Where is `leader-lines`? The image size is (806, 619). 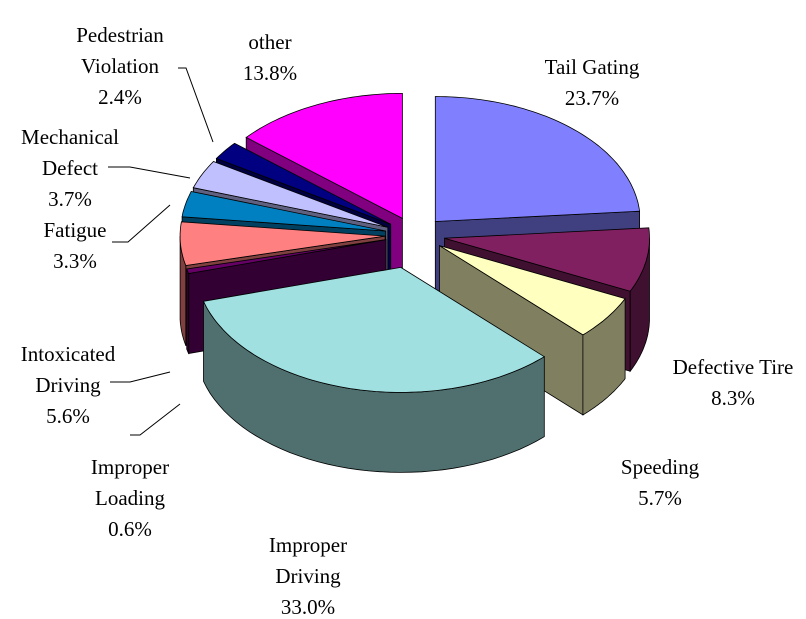 leader-lines is located at coordinates (161, 251).